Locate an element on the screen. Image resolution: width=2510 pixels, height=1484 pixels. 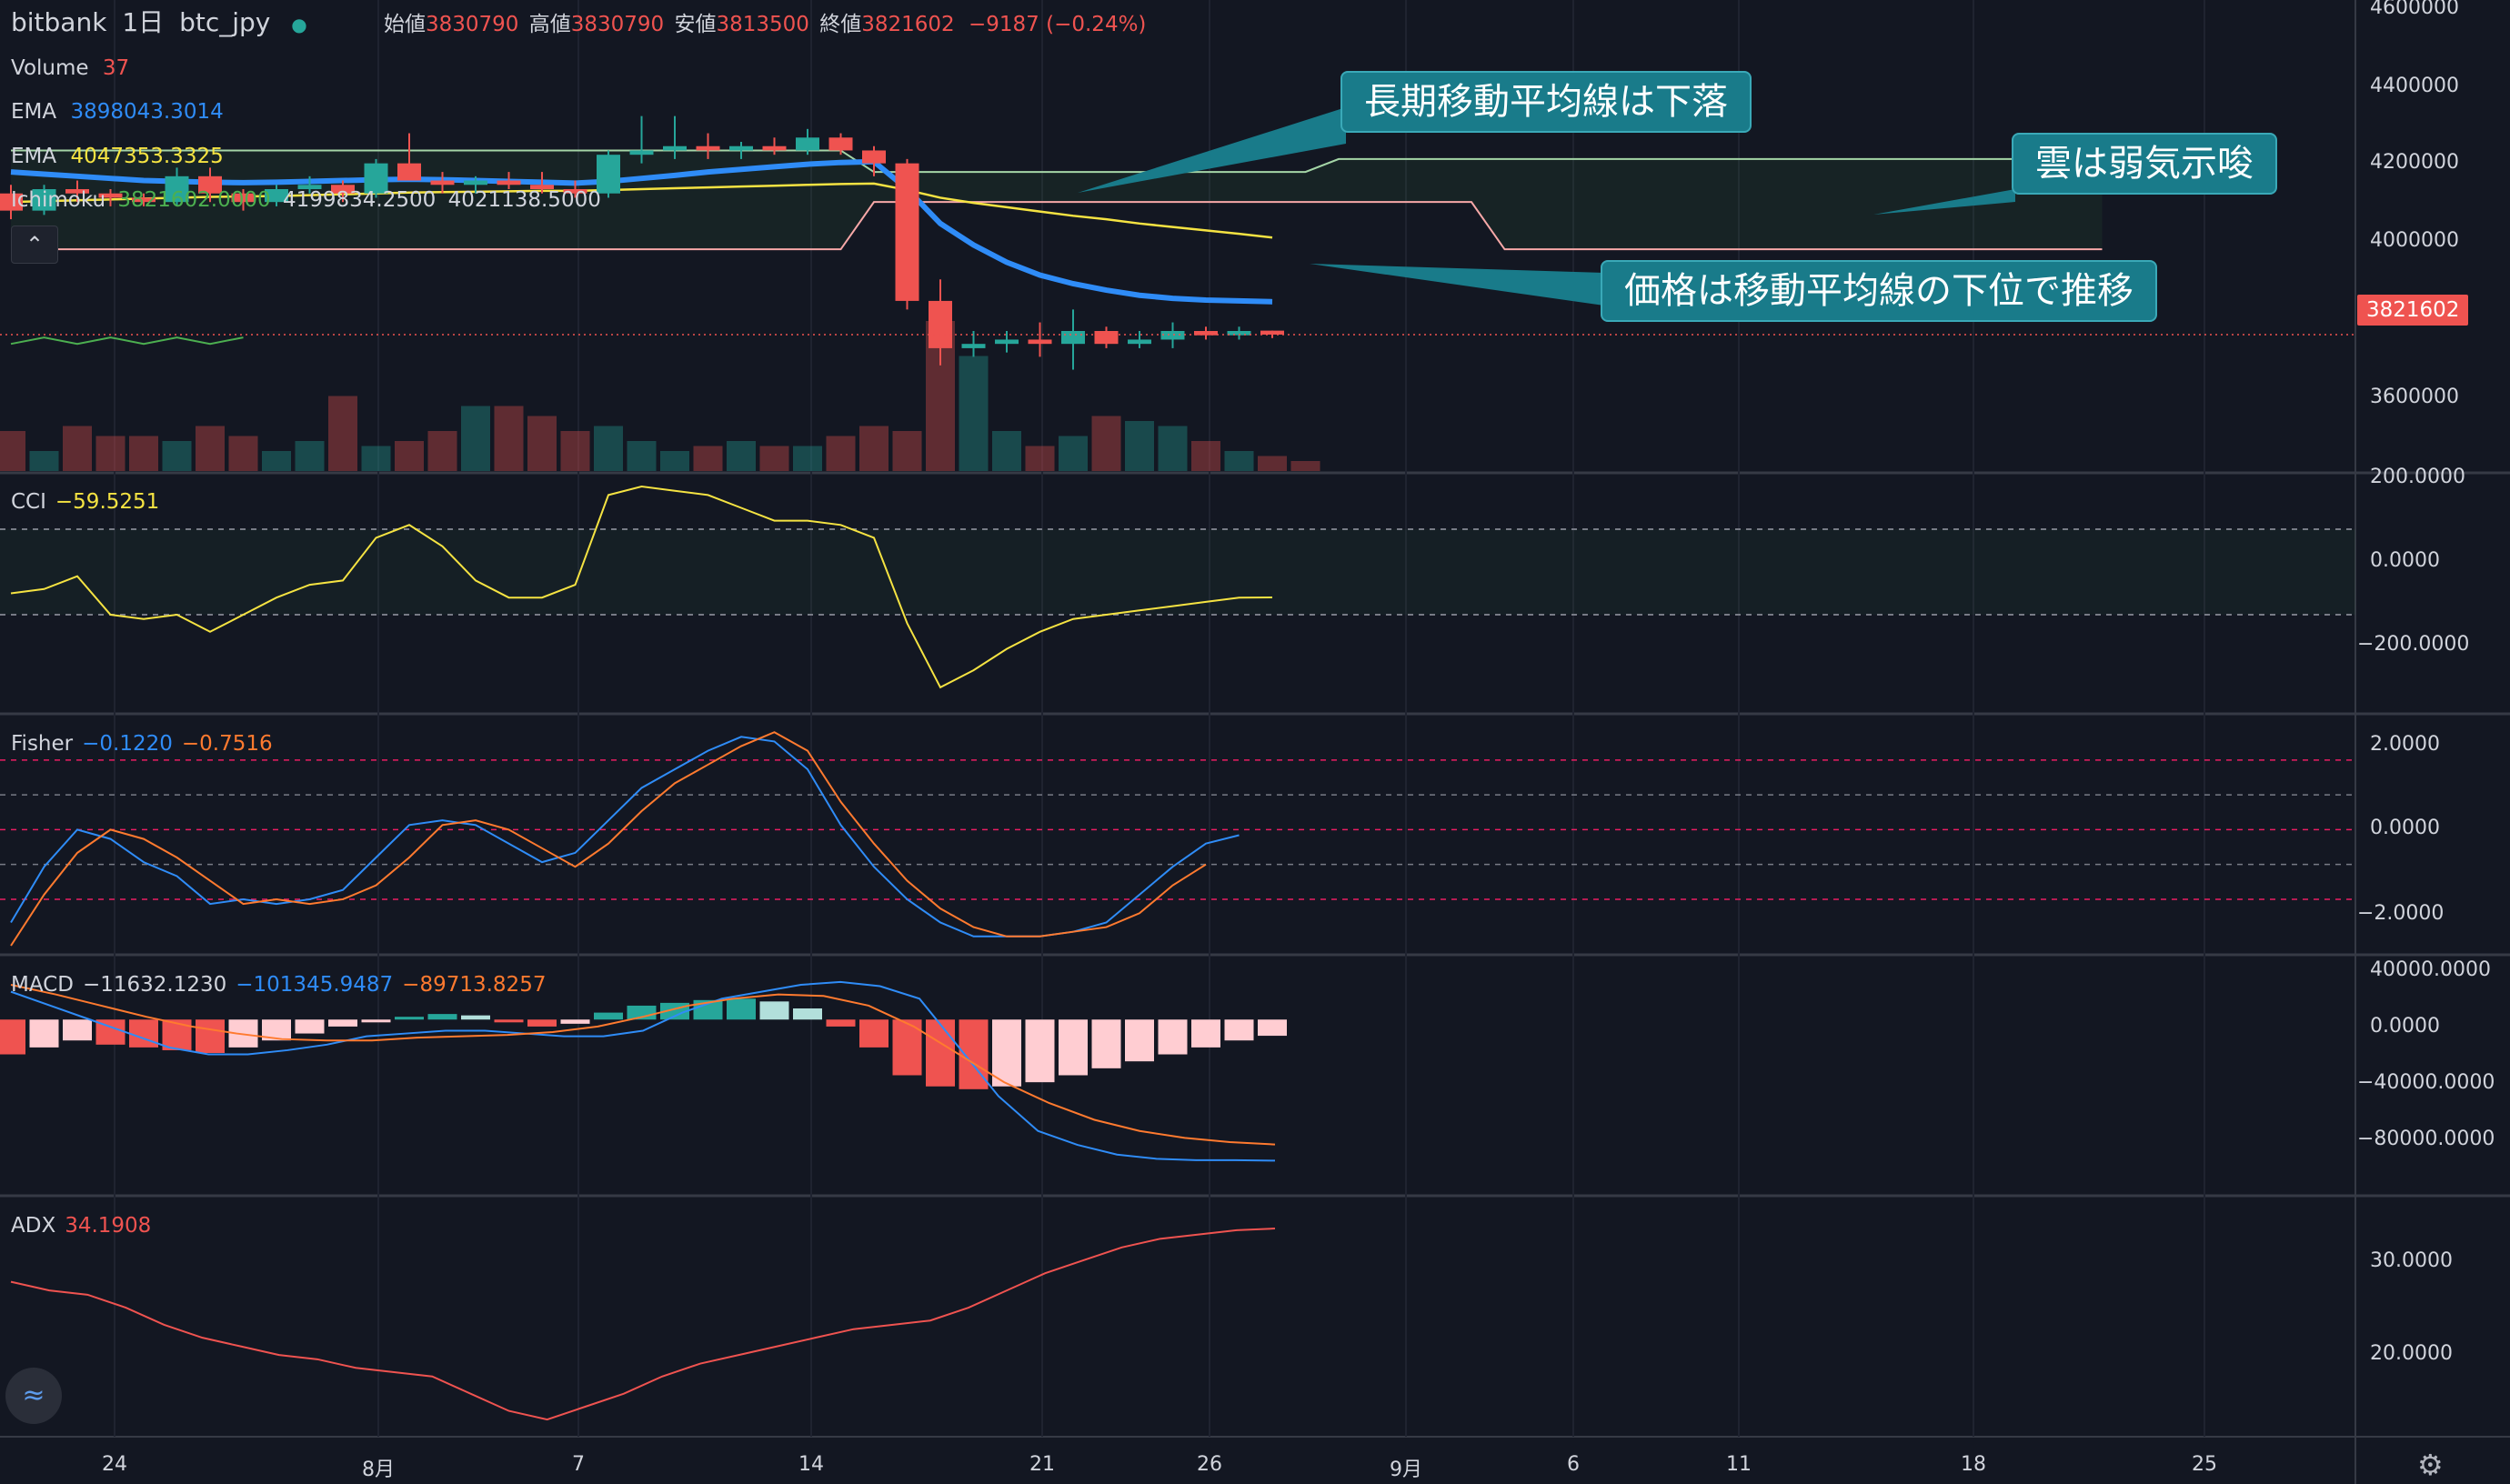
low-value: 3813500 is located at coordinates (762, 24).